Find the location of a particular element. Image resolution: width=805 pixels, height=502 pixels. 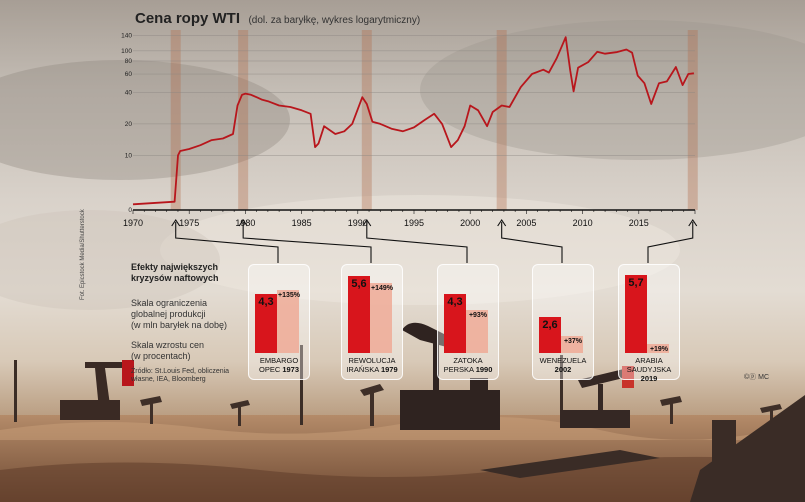

legend-heading-line1: Efekty największych is located at coordinates (175, 267).